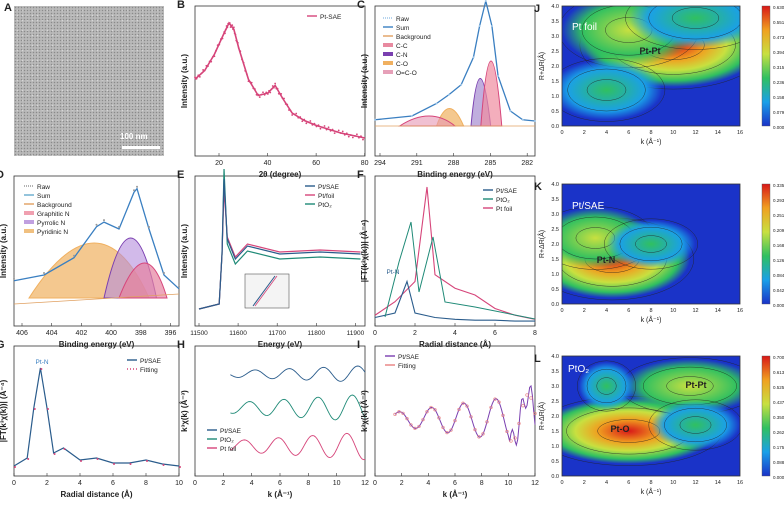 The width and height of the screenshot is (784, 506). I want to click on axes-frame-d, so click(96, 251).